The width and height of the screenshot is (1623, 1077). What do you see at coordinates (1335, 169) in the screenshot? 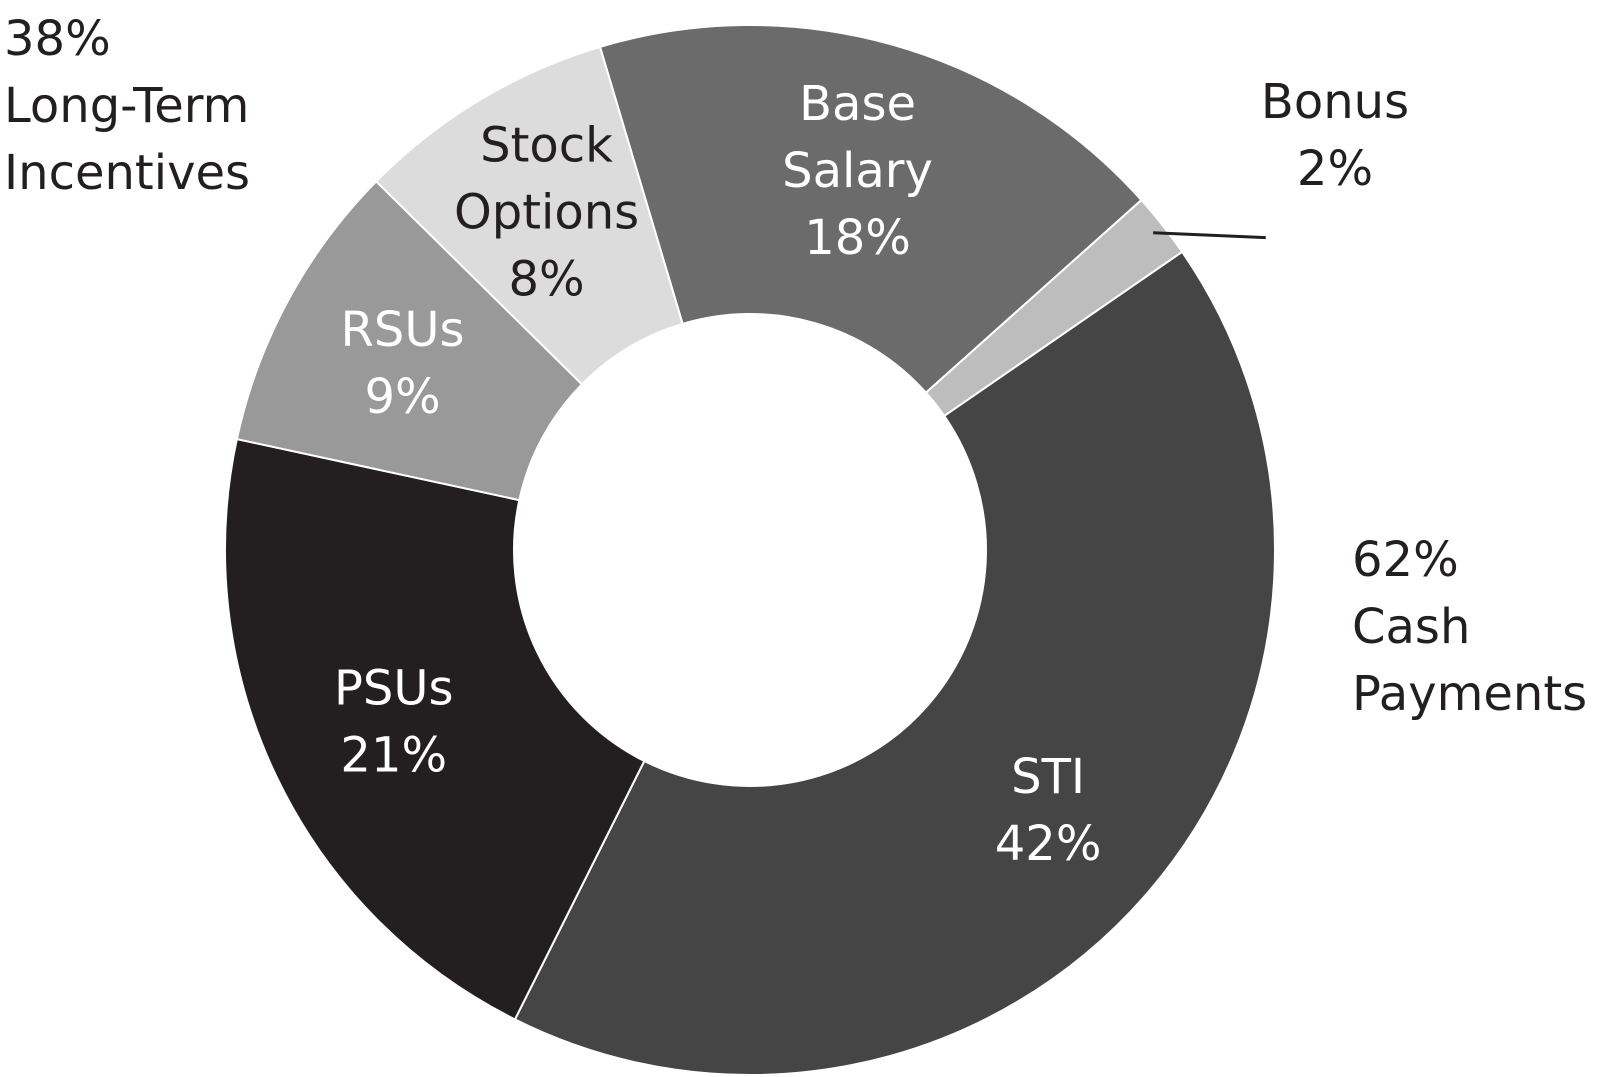
I see `slice-value-label: 2%` at bounding box center [1335, 169].